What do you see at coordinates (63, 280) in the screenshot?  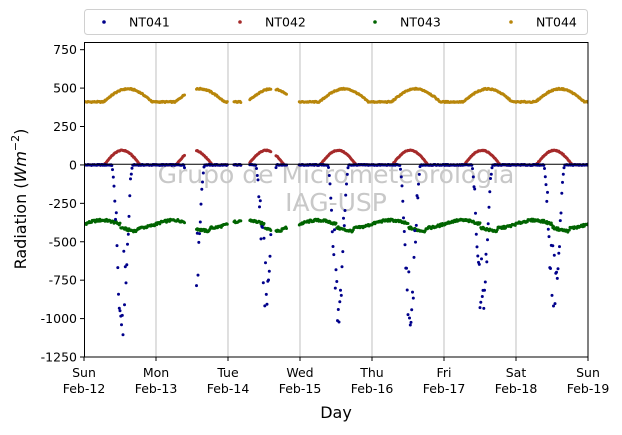 I see `y-tick-label: -750` at bounding box center [63, 280].